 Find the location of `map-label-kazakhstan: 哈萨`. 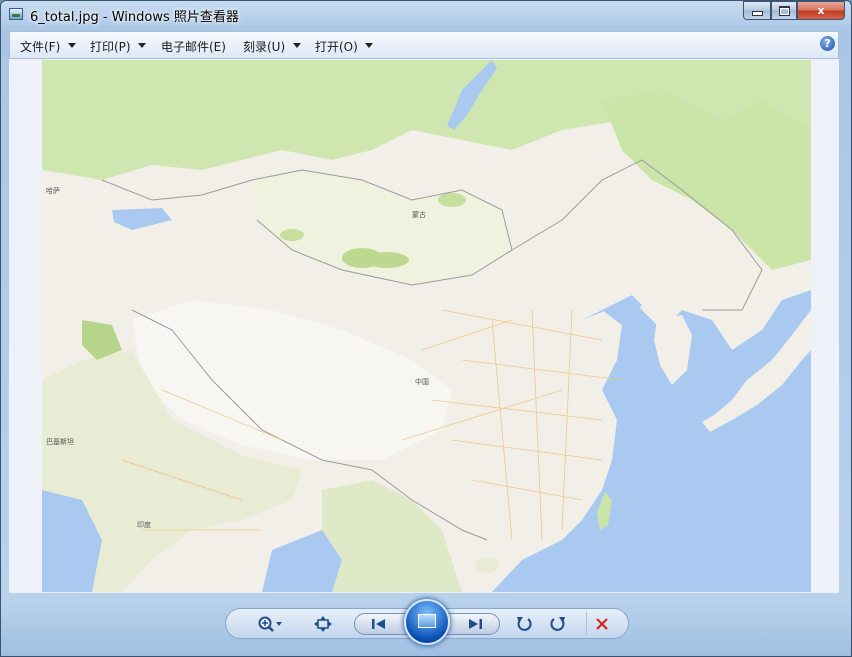

map-label-kazakhstan: 哈萨 is located at coordinates (53, 190).